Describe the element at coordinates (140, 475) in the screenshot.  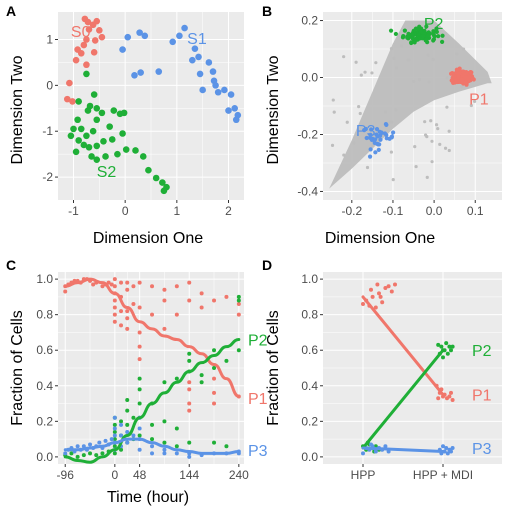
I see `x-tick-label: 48` at that location.